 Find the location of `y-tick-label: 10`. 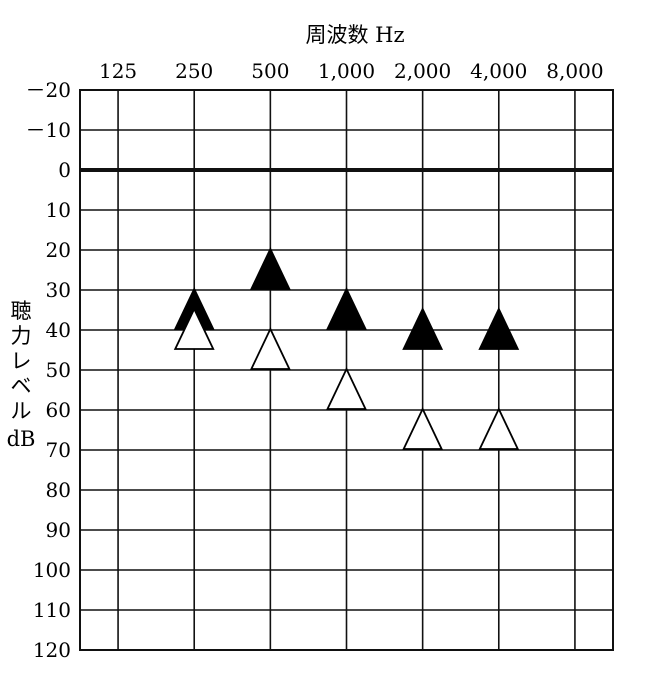

y-tick-label: 10 is located at coordinates (58, 210).